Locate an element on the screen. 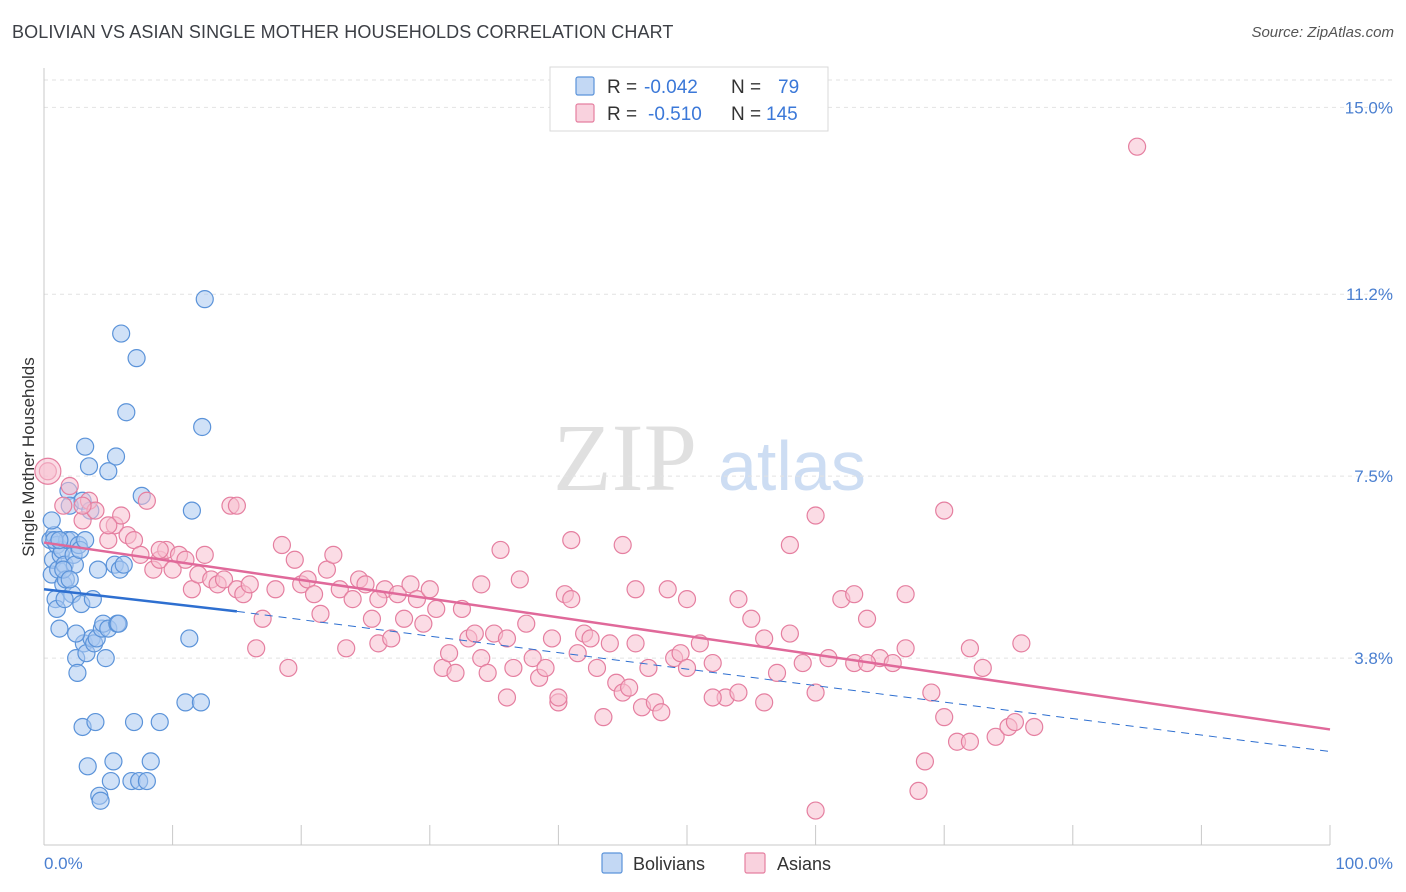 Image resolution: width=1406 pixels, height=892 pixels. bottom-legend-swatch-bolivians is located at coordinates (612, 863).